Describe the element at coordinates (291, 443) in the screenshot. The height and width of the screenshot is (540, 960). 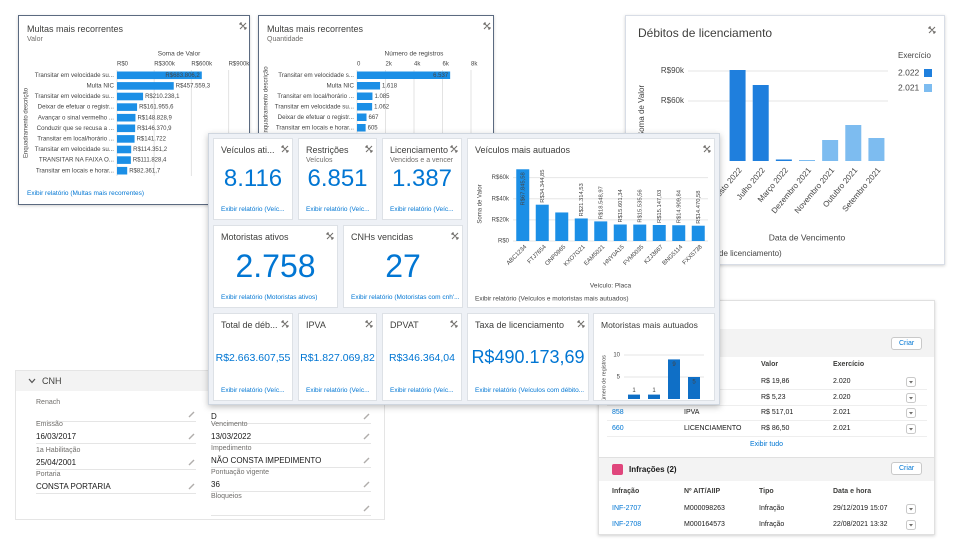
I see `field-underline` at that location.